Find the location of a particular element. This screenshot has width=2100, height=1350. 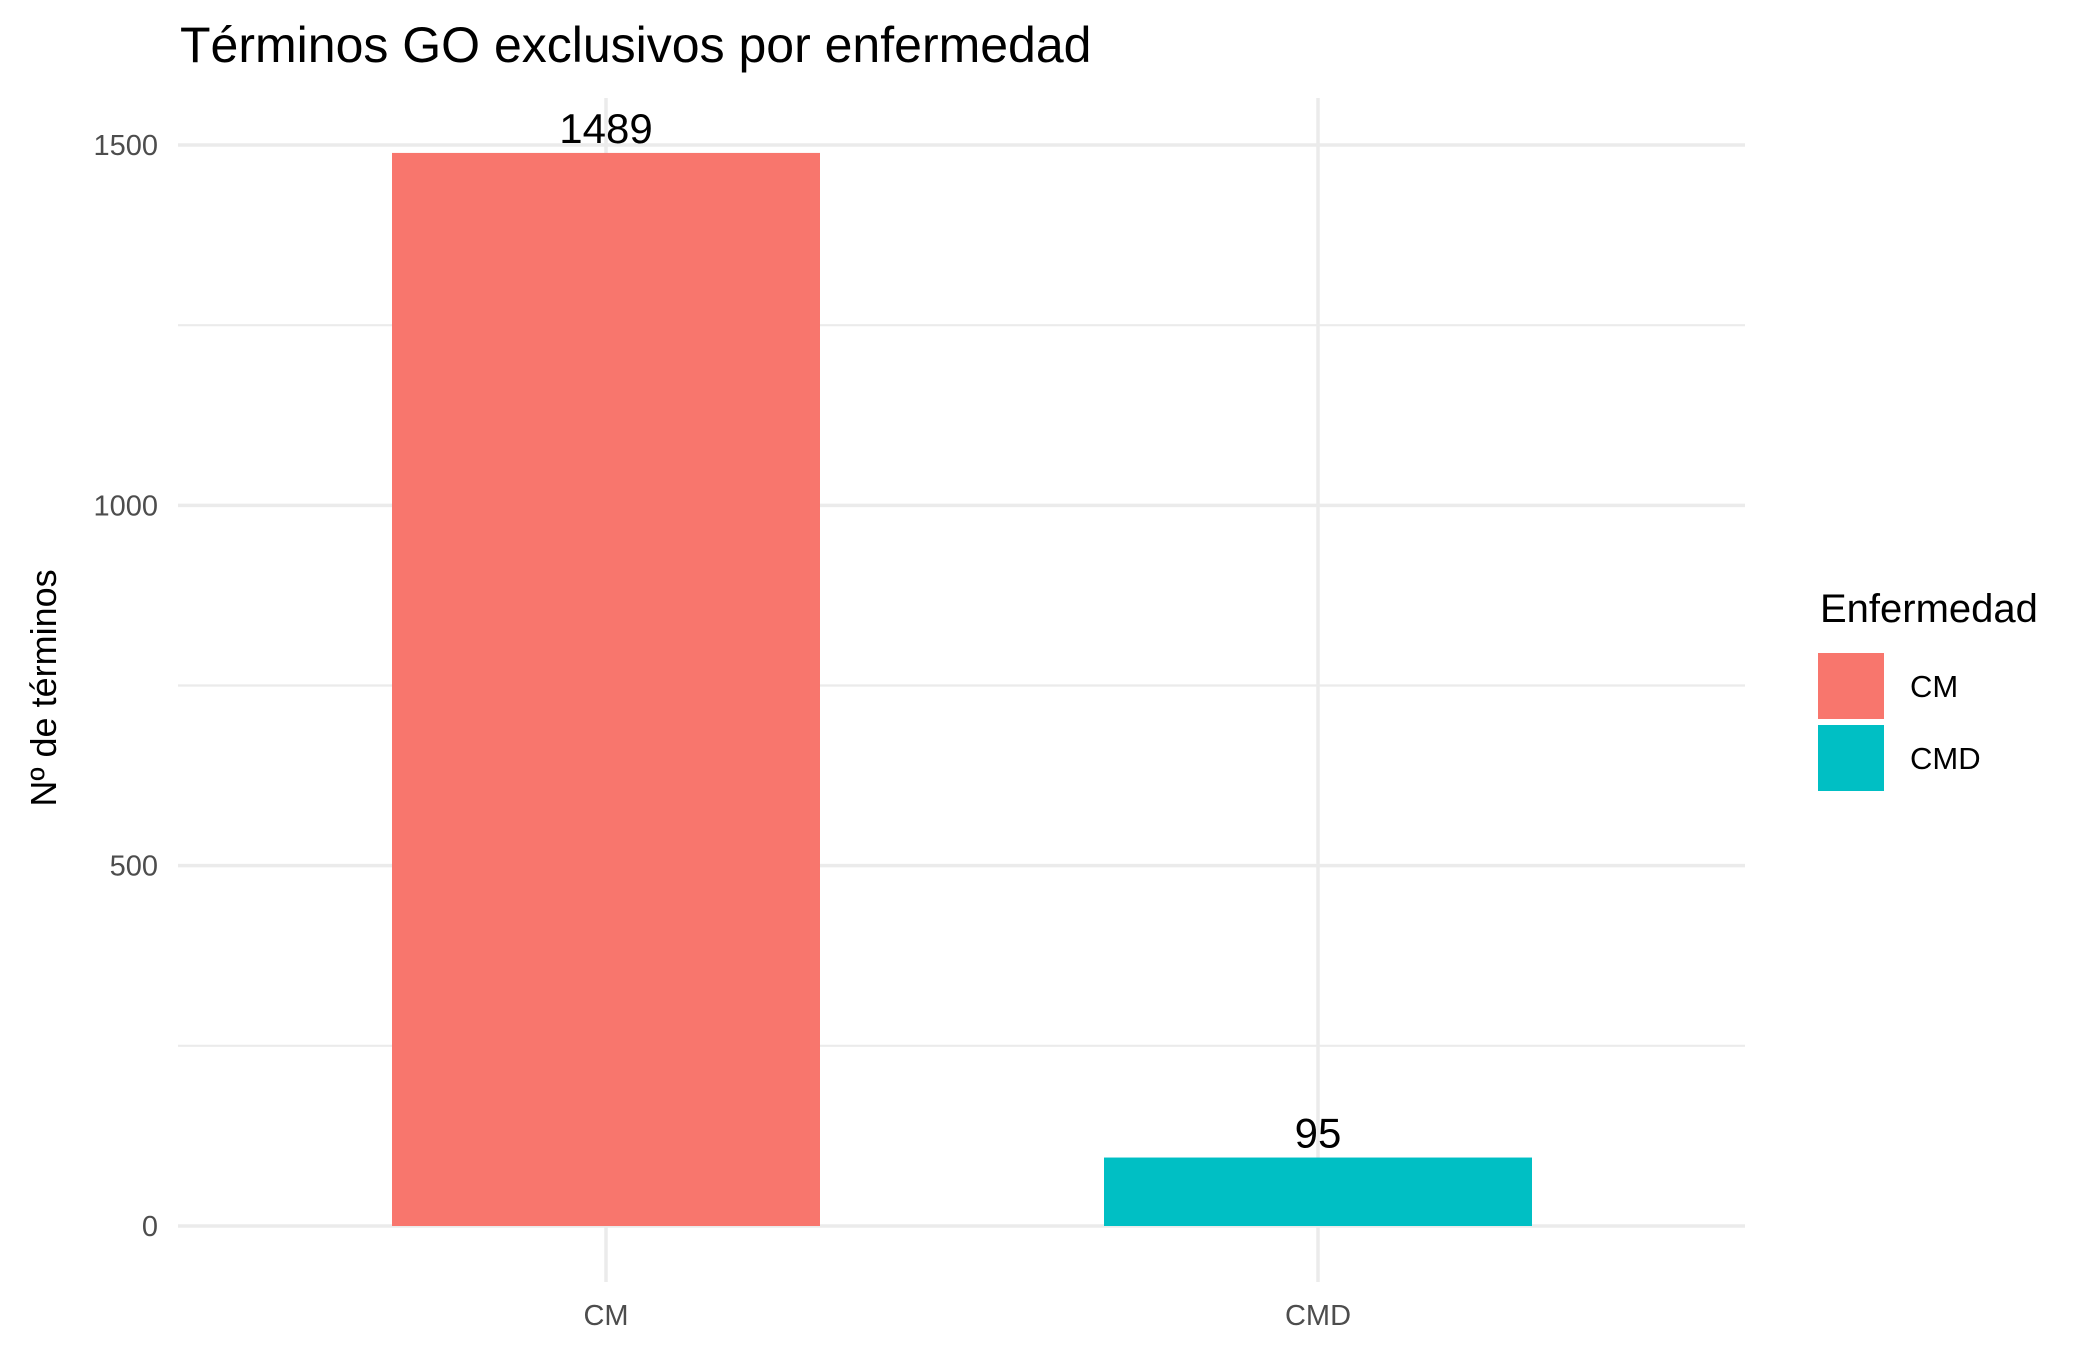

legend-label-cm: CM is located at coordinates (1934, 686).